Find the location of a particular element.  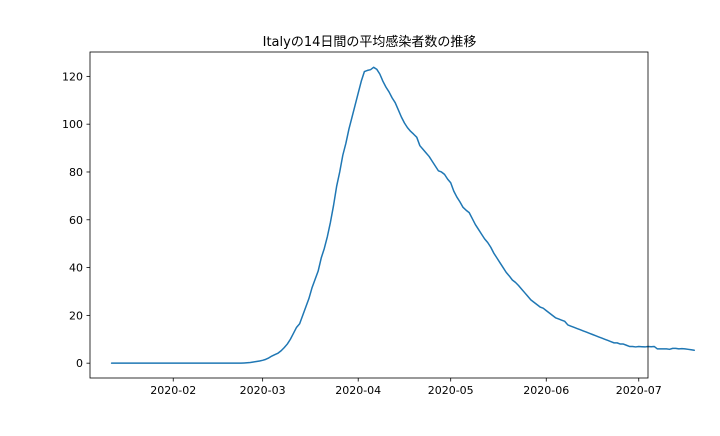

y-tick-label: 20 is located at coordinates (76, 315).